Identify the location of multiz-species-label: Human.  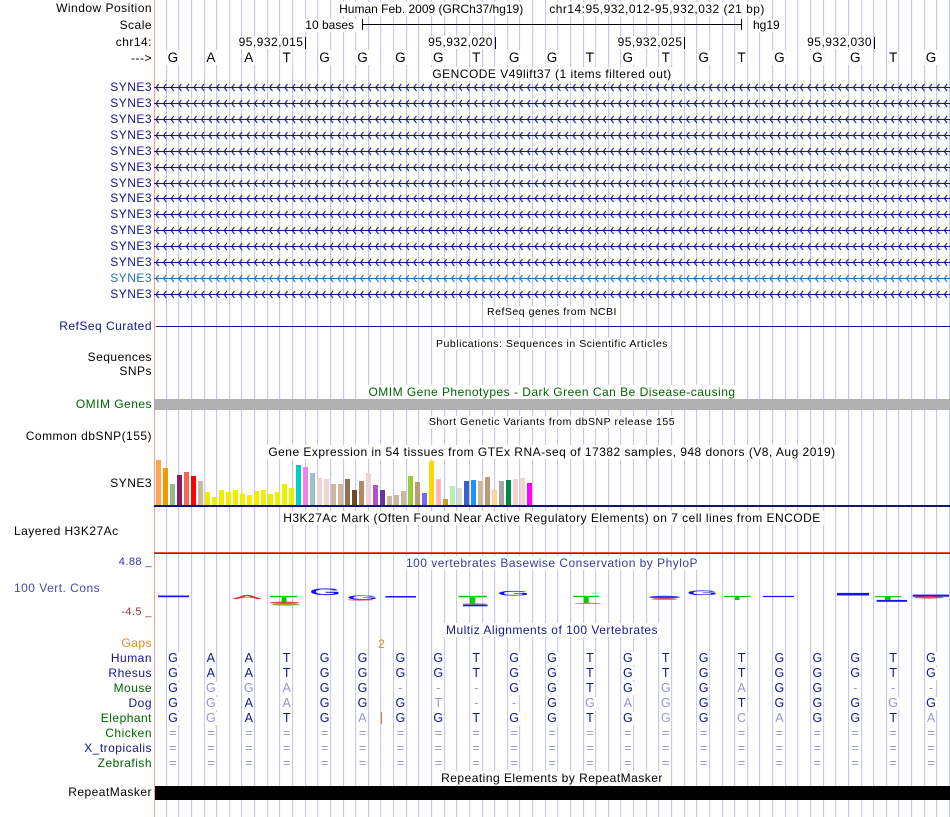
(131, 657).